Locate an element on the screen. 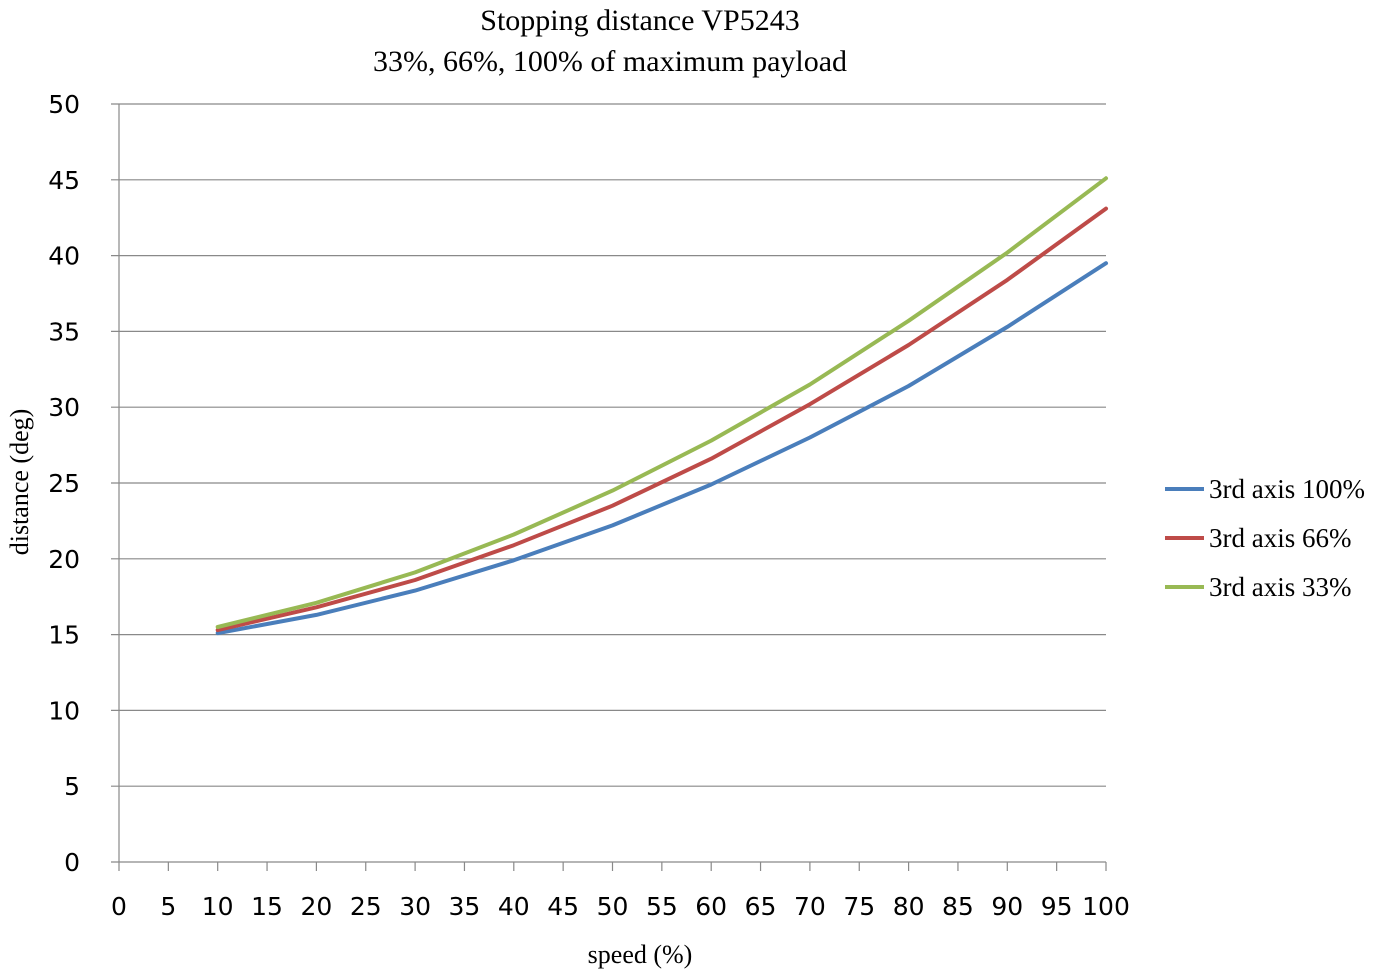 Image resolution: width=1392 pixels, height=973 pixels. x-tick-label: 80 is located at coordinates (909, 906).